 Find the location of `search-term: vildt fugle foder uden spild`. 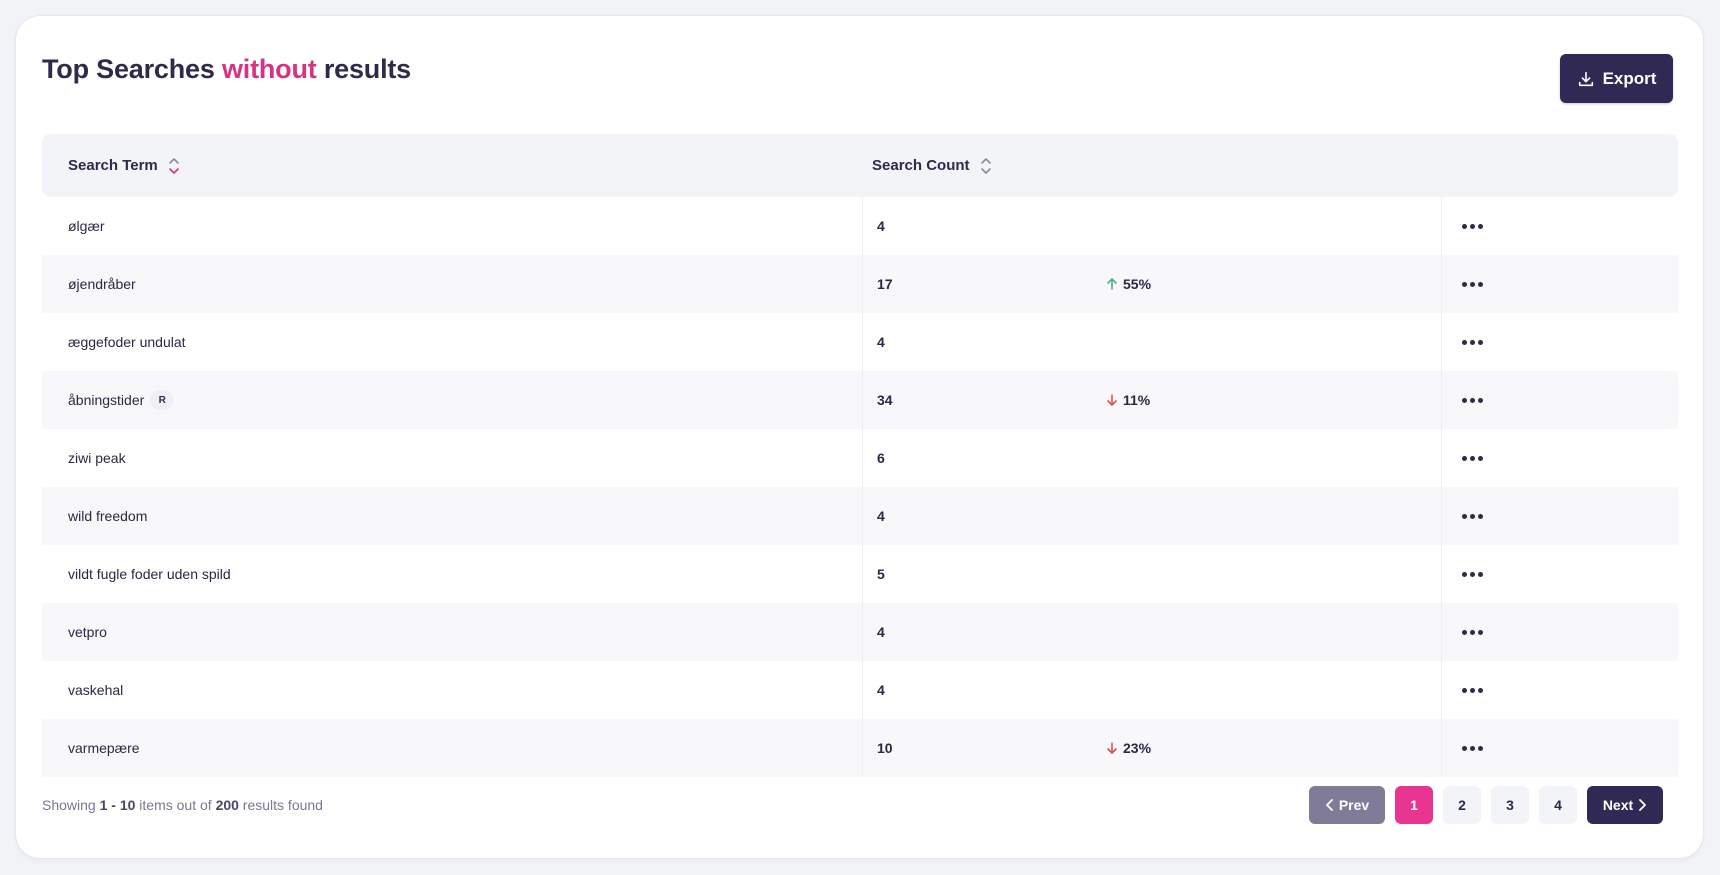

search-term: vildt fugle foder uden spild is located at coordinates (149, 574).